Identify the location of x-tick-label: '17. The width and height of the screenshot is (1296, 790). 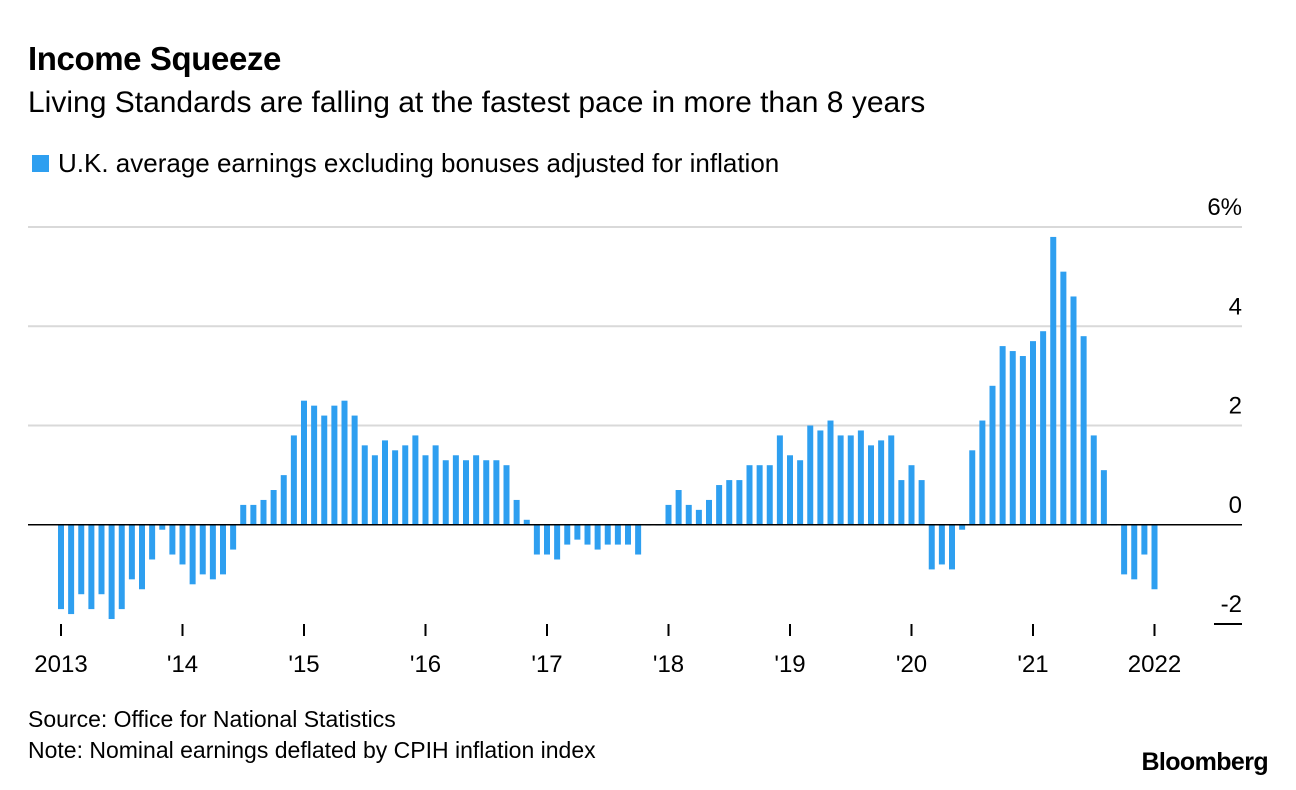
(546, 664).